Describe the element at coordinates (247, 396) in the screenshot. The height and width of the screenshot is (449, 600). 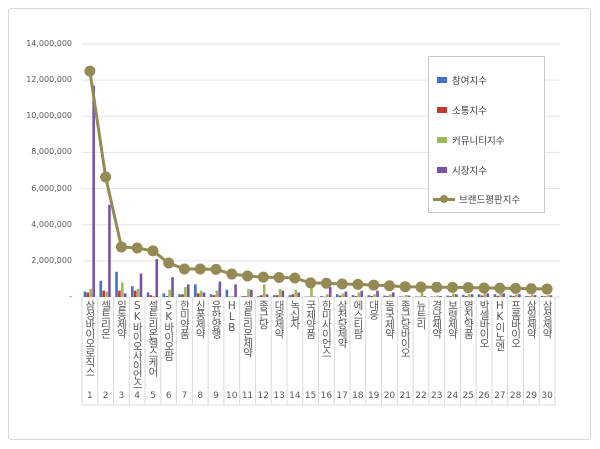
I see `x-rank-label: 11` at that location.